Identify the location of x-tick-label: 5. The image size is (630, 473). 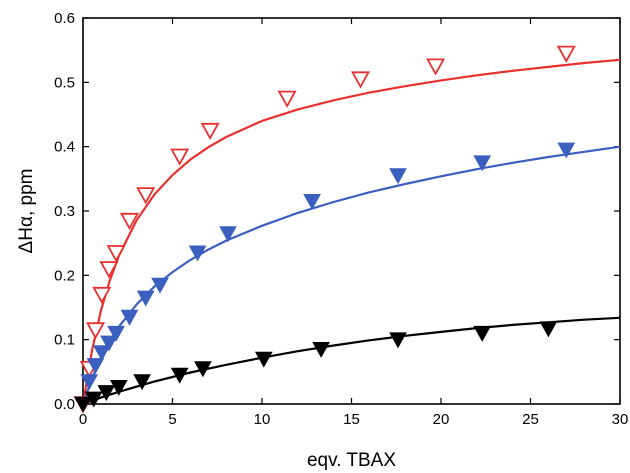
(172, 419).